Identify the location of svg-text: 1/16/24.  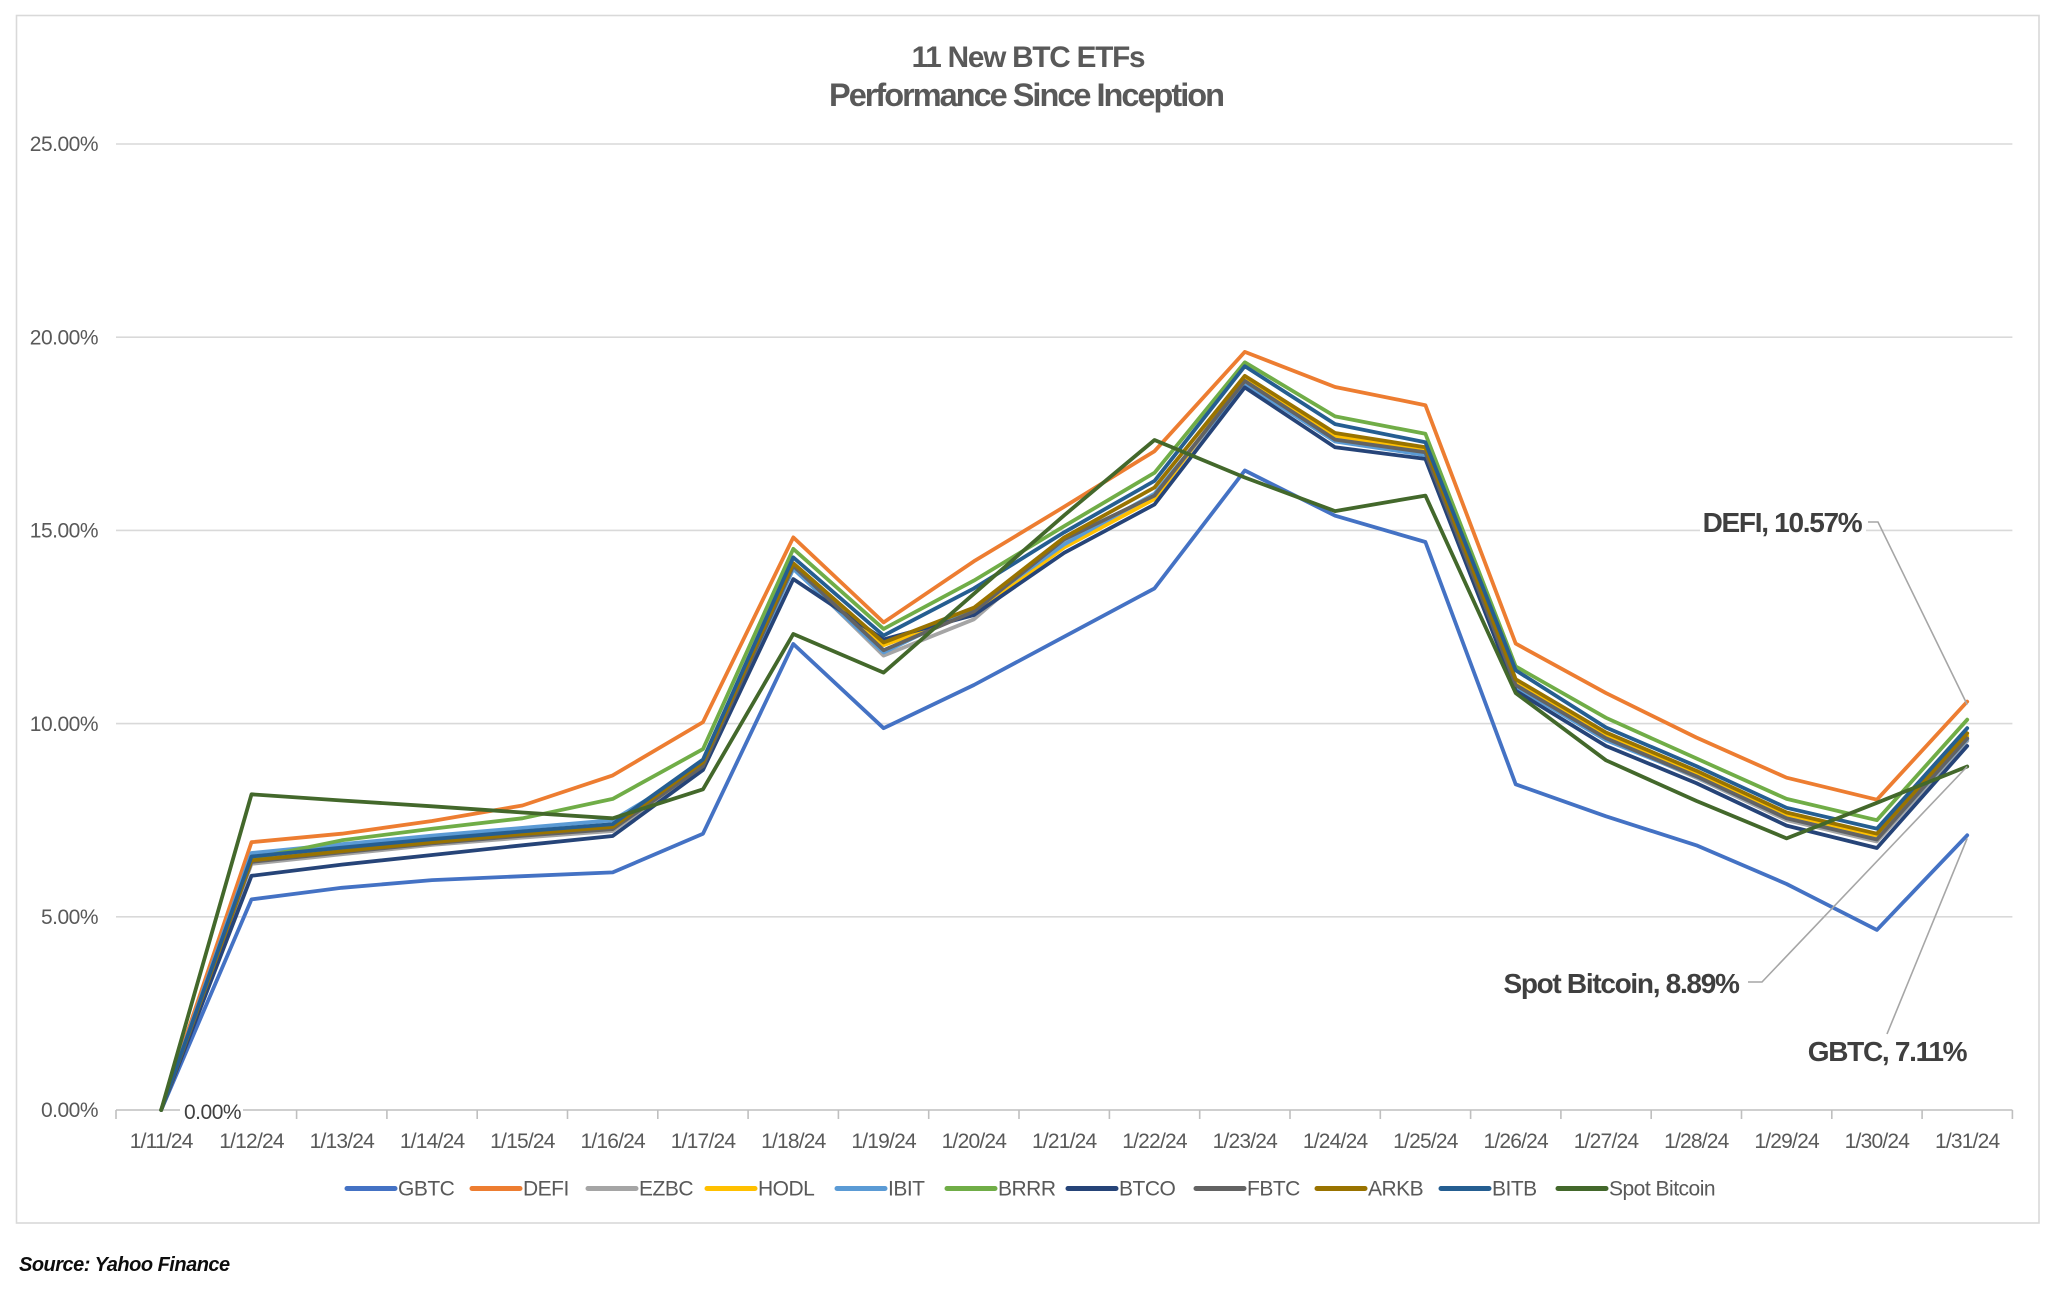
(613, 1141).